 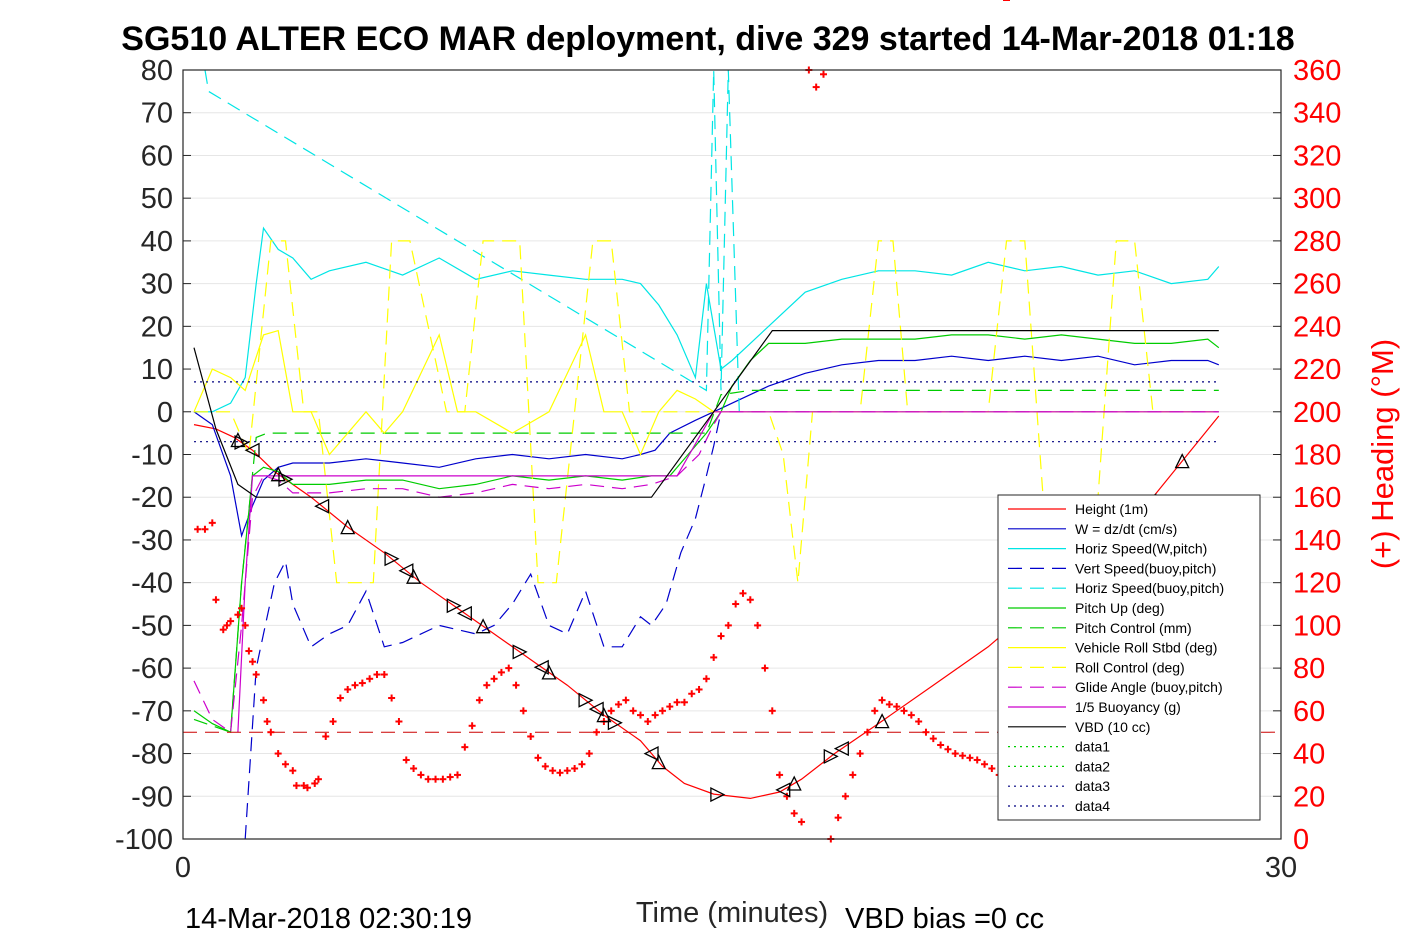 What do you see at coordinates (1317, 413) in the screenshot?
I see `right-tick-label: 200` at bounding box center [1317, 413].